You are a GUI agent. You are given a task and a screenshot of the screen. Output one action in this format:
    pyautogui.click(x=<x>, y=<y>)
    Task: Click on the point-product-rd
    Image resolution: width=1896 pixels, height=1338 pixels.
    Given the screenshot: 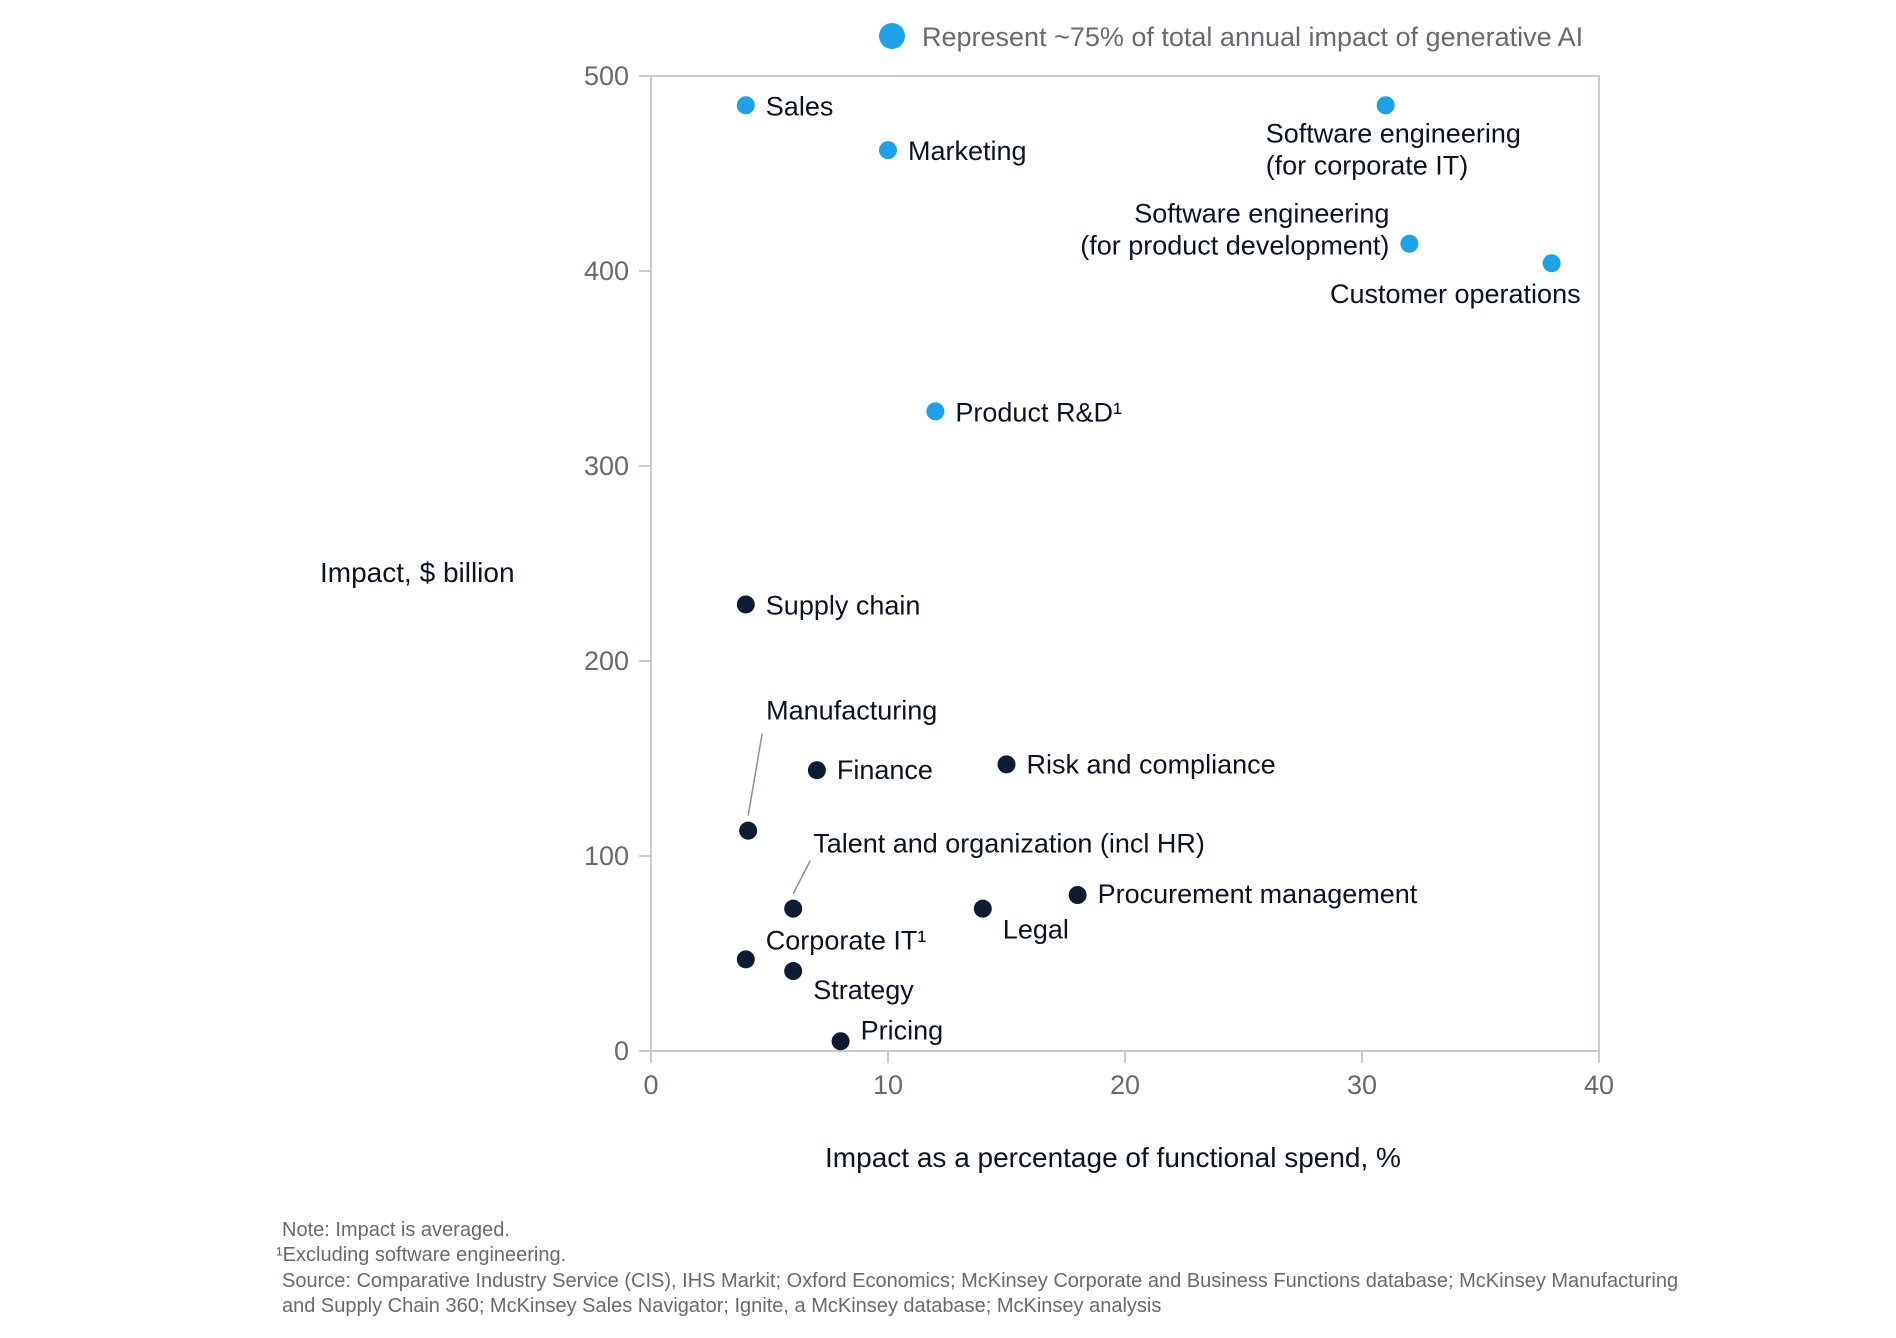 What is the action you would take?
    pyautogui.click(x=935, y=411)
    